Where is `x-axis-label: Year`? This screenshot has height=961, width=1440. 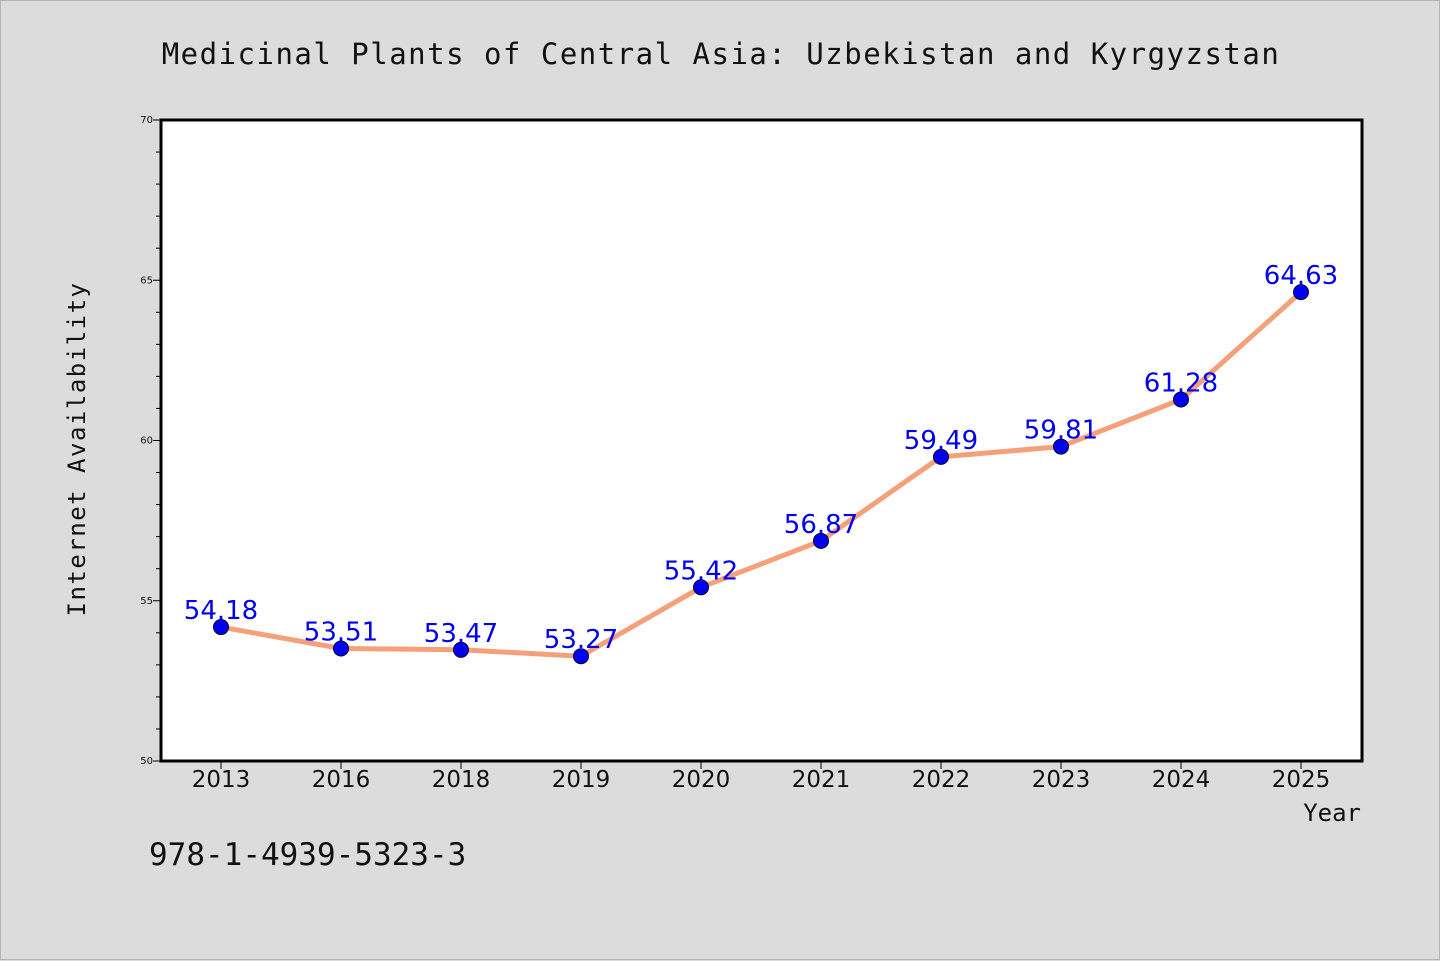
x-axis-label: Year is located at coordinates (1332, 813).